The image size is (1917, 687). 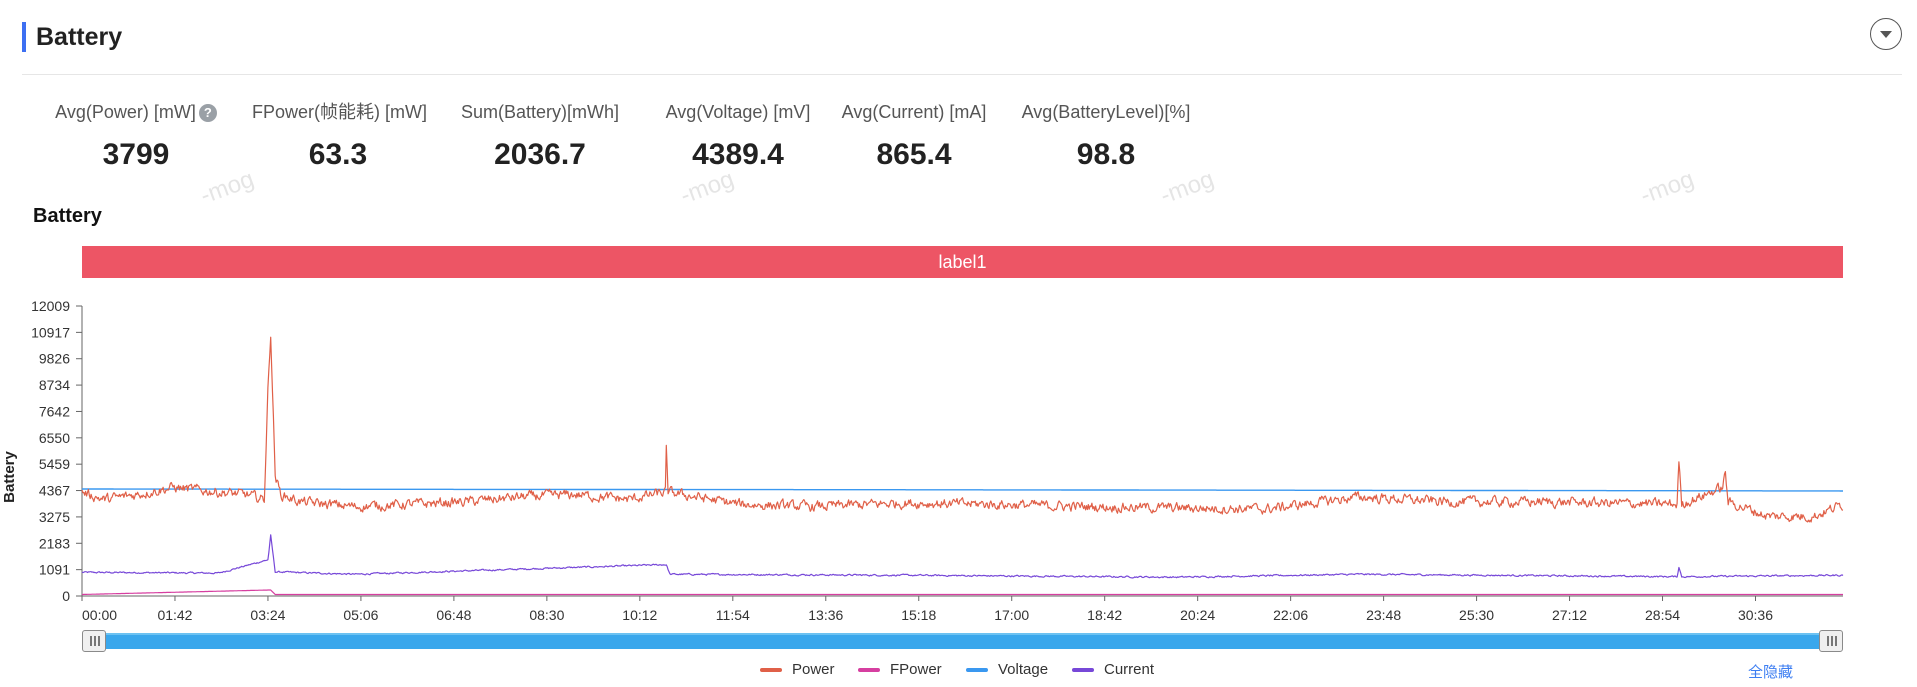 I want to click on y-tick-label: 9826, so click(x=54, y=359).